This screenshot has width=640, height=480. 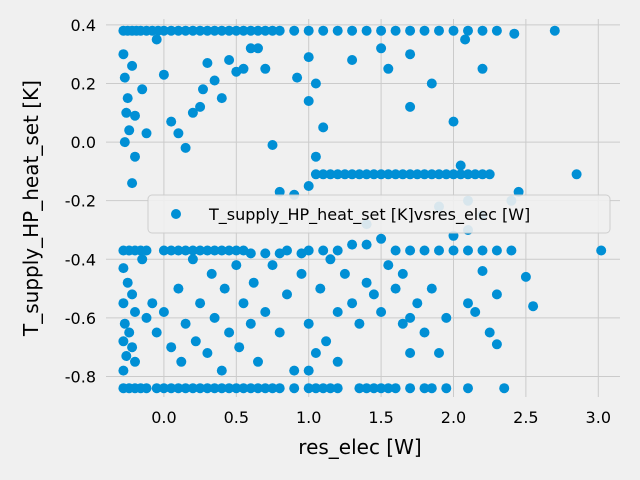 What do you see at coordinates (359, 447) in the screenshot?
I see `x-axis-label: res_elec [W]` at bounding box center [359, 447].